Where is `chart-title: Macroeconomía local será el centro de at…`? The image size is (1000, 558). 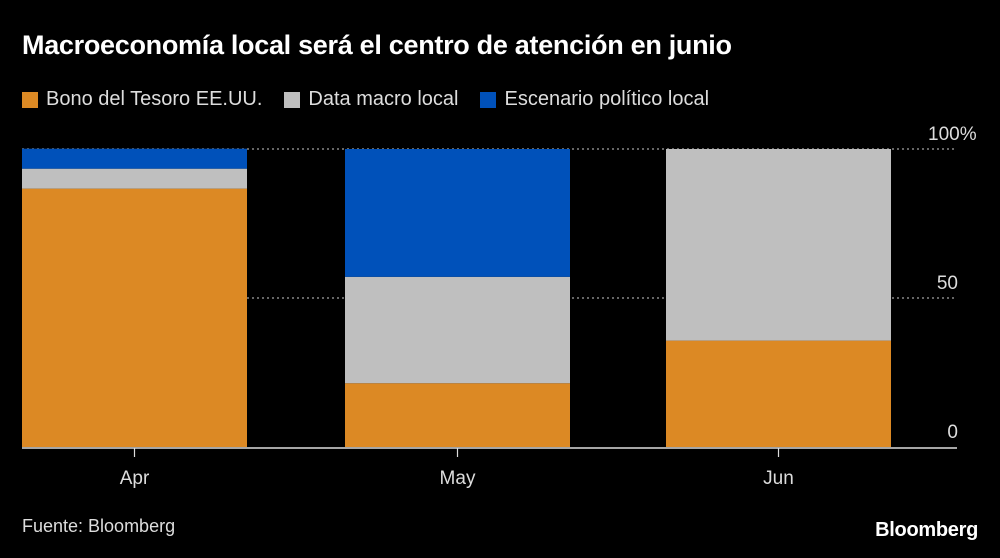 chart-title: Macroeconomía local será el centro de at… is located at coordinates (377, 45).